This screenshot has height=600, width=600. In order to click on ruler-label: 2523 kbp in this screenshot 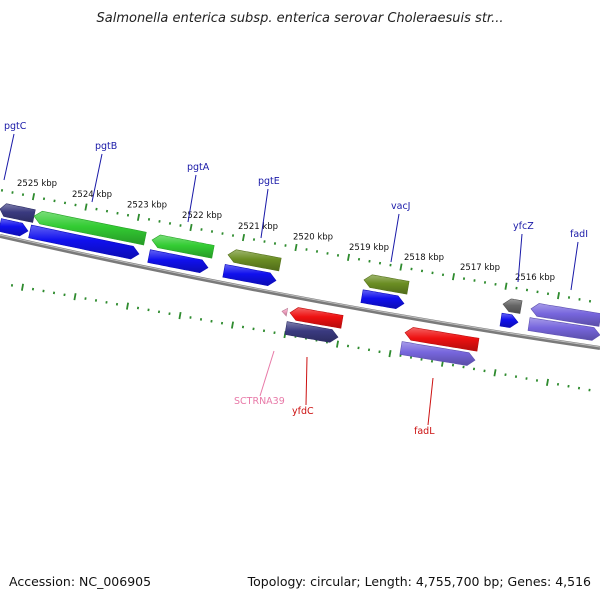, I will do `click(147, 206)`.